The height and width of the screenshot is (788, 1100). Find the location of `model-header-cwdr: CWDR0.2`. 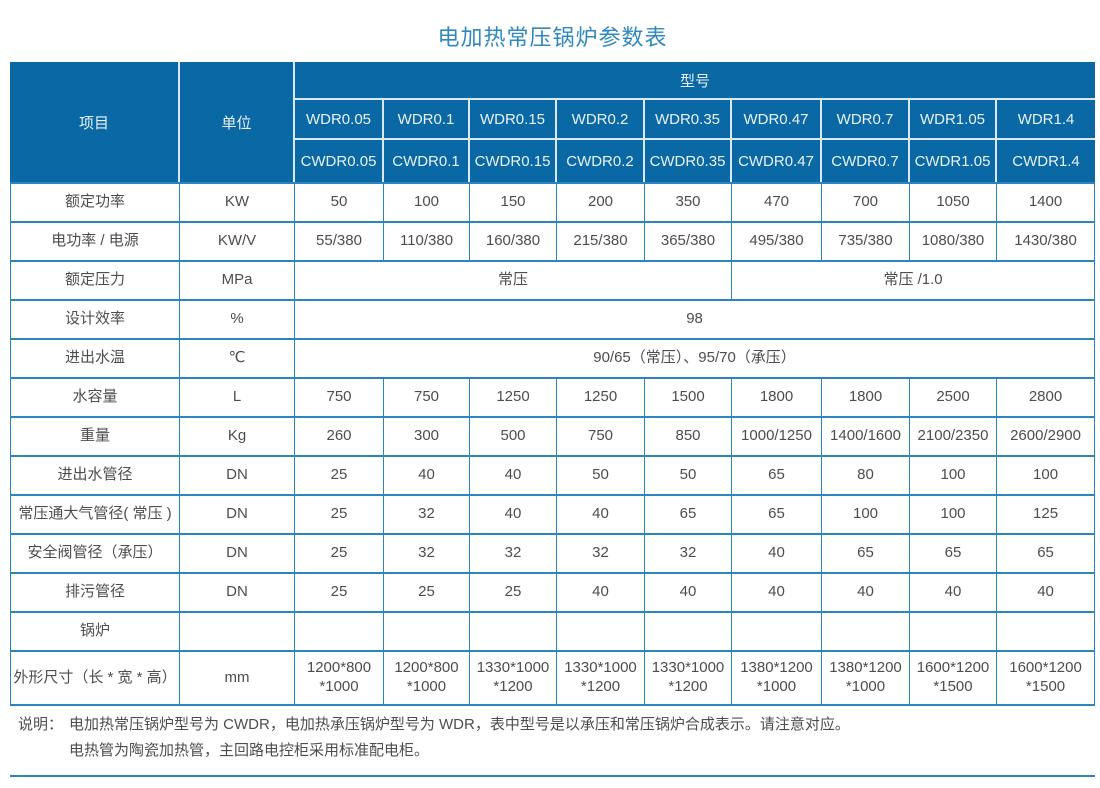

model-header-cwdr: CWDR0.2 is located at coordinates (601, 161).